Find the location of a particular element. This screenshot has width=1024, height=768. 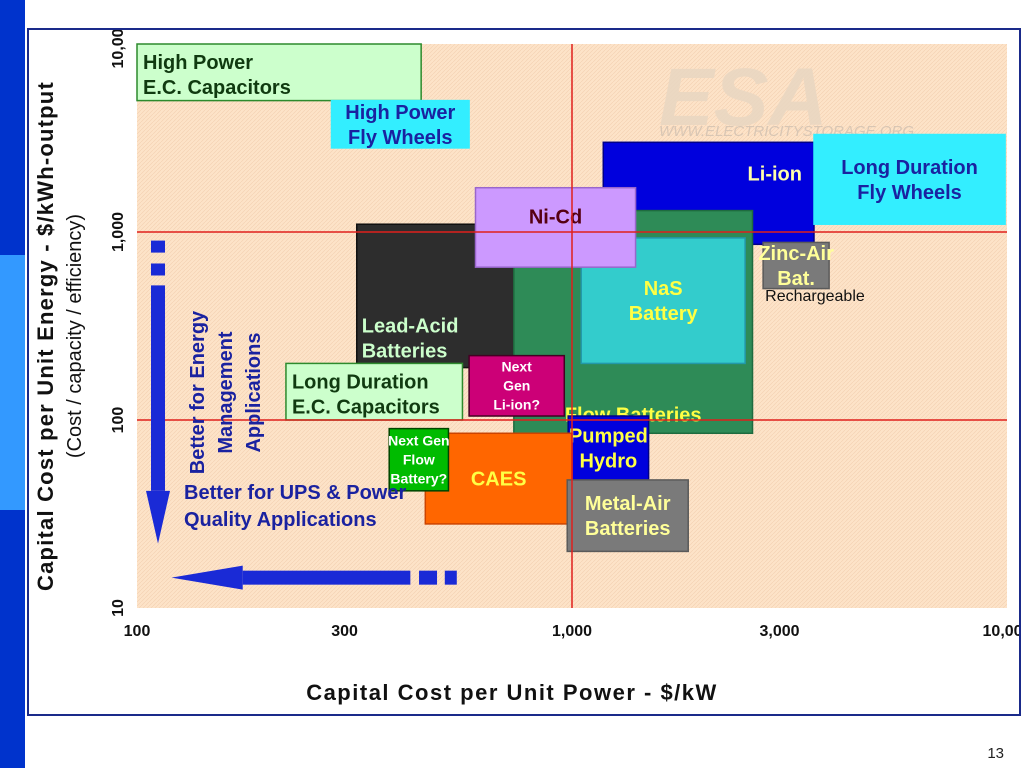

rechargeable-label: Rechargeable is located at coordinates (815, 296).